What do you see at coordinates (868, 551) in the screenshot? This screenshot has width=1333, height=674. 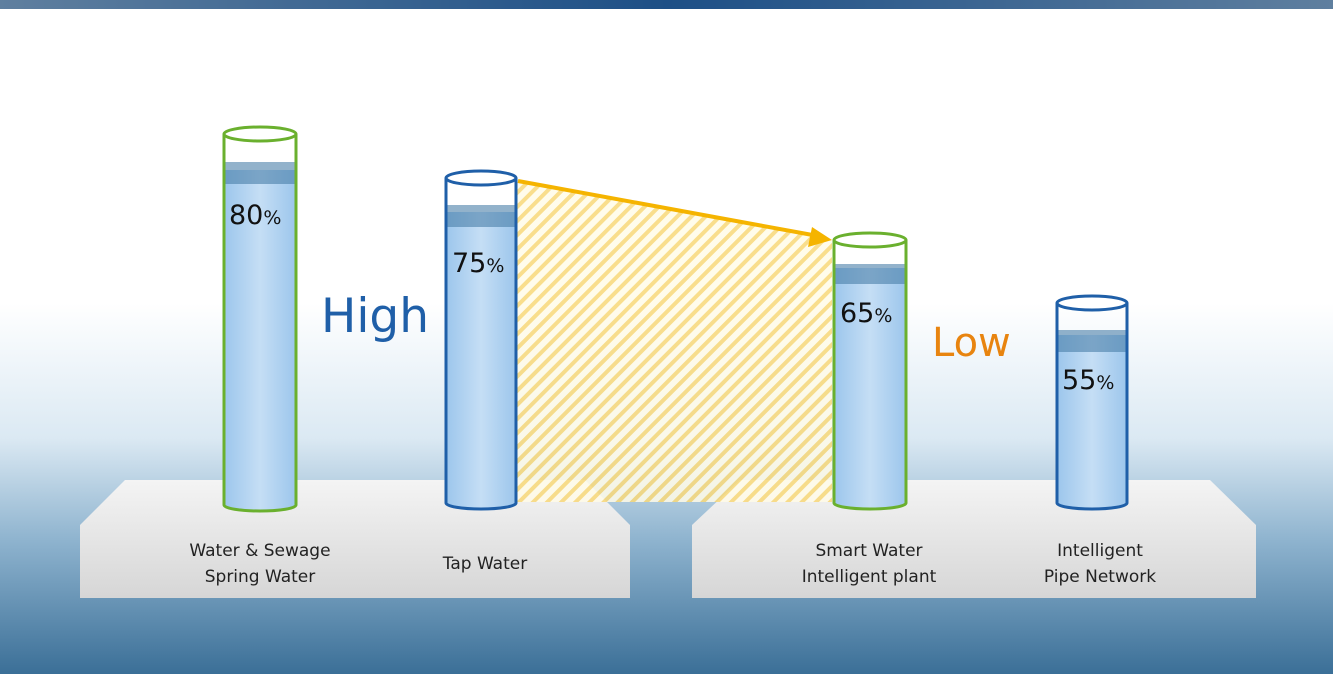 I see `item-label: Smart Water` at bounding box center [868, 551].